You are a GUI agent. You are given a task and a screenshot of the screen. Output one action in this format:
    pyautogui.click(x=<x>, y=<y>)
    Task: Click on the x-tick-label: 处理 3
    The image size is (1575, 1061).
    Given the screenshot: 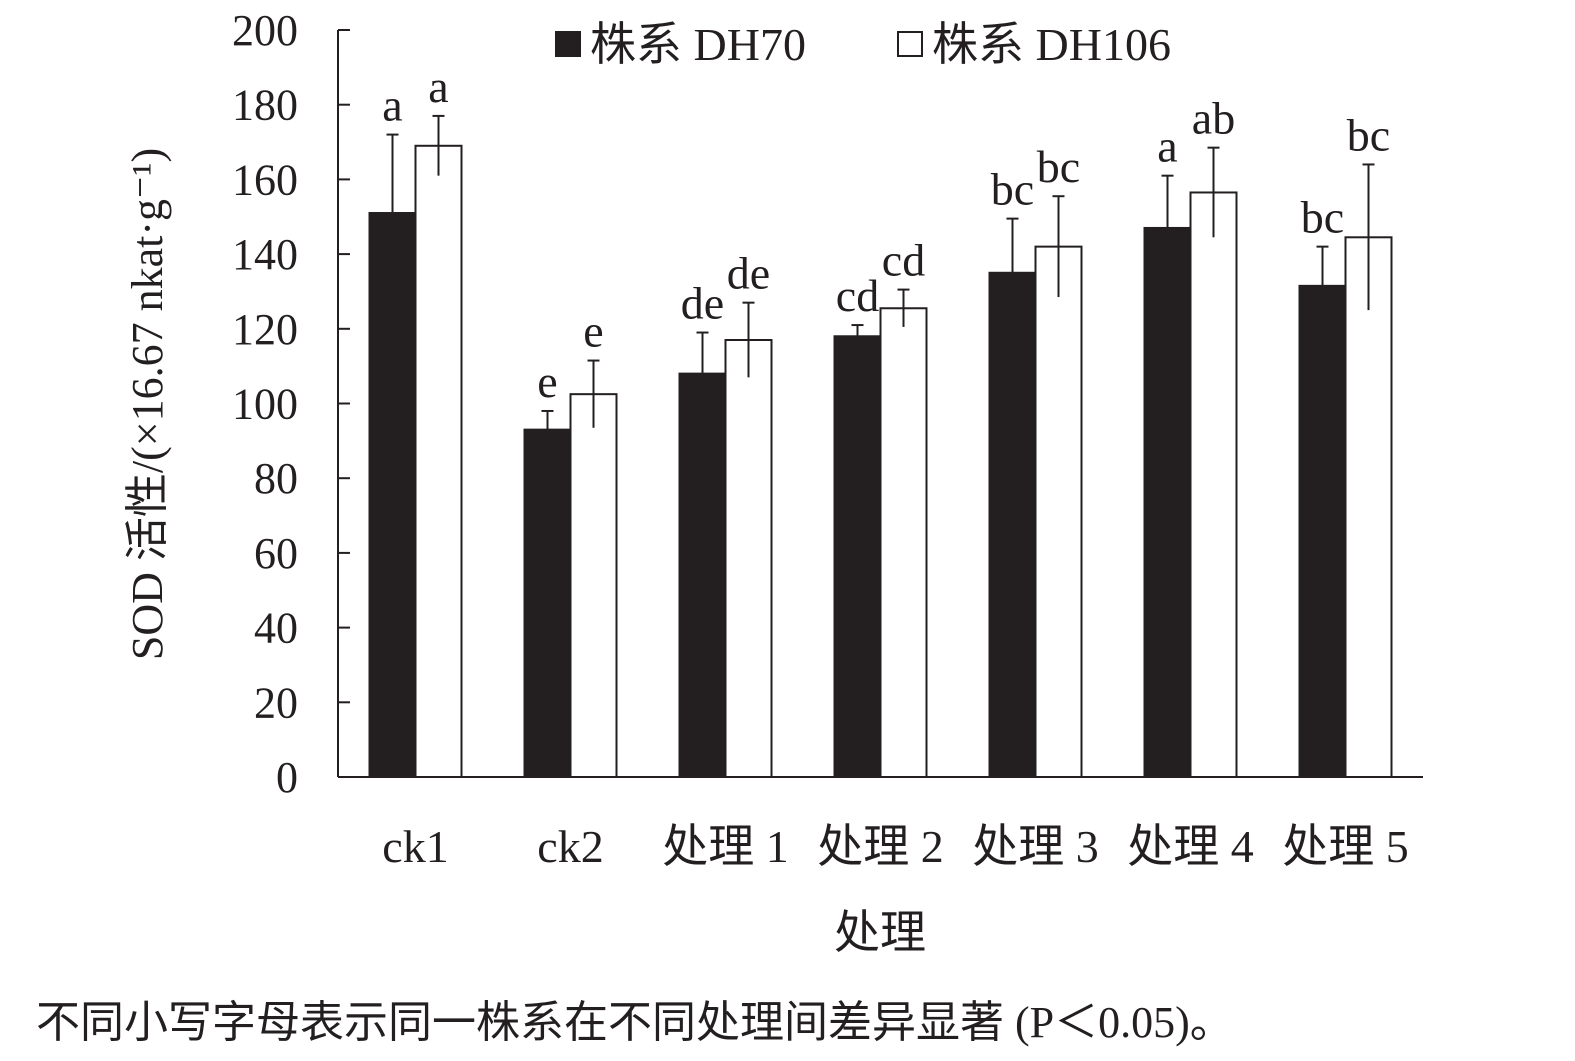 What is the action you would take?
    pyautogui.click(x=1035, y=846)
    